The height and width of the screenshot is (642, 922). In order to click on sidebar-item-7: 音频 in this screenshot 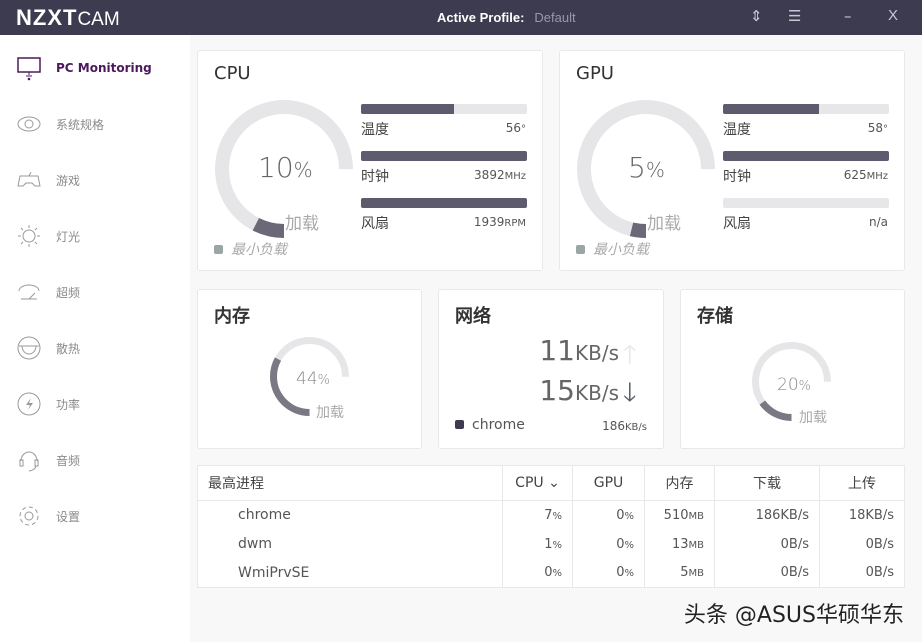, I will do `click(48, 460)`.